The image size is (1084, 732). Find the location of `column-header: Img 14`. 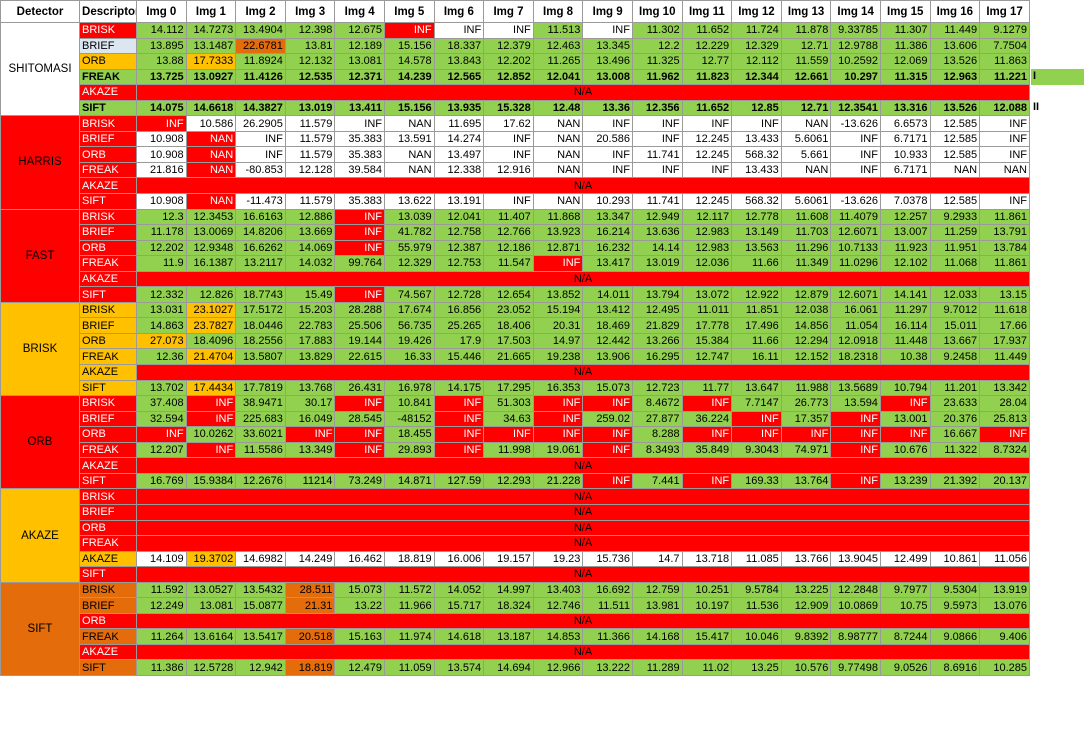

column-header: Img 14 is located at coordinates (855, 11).